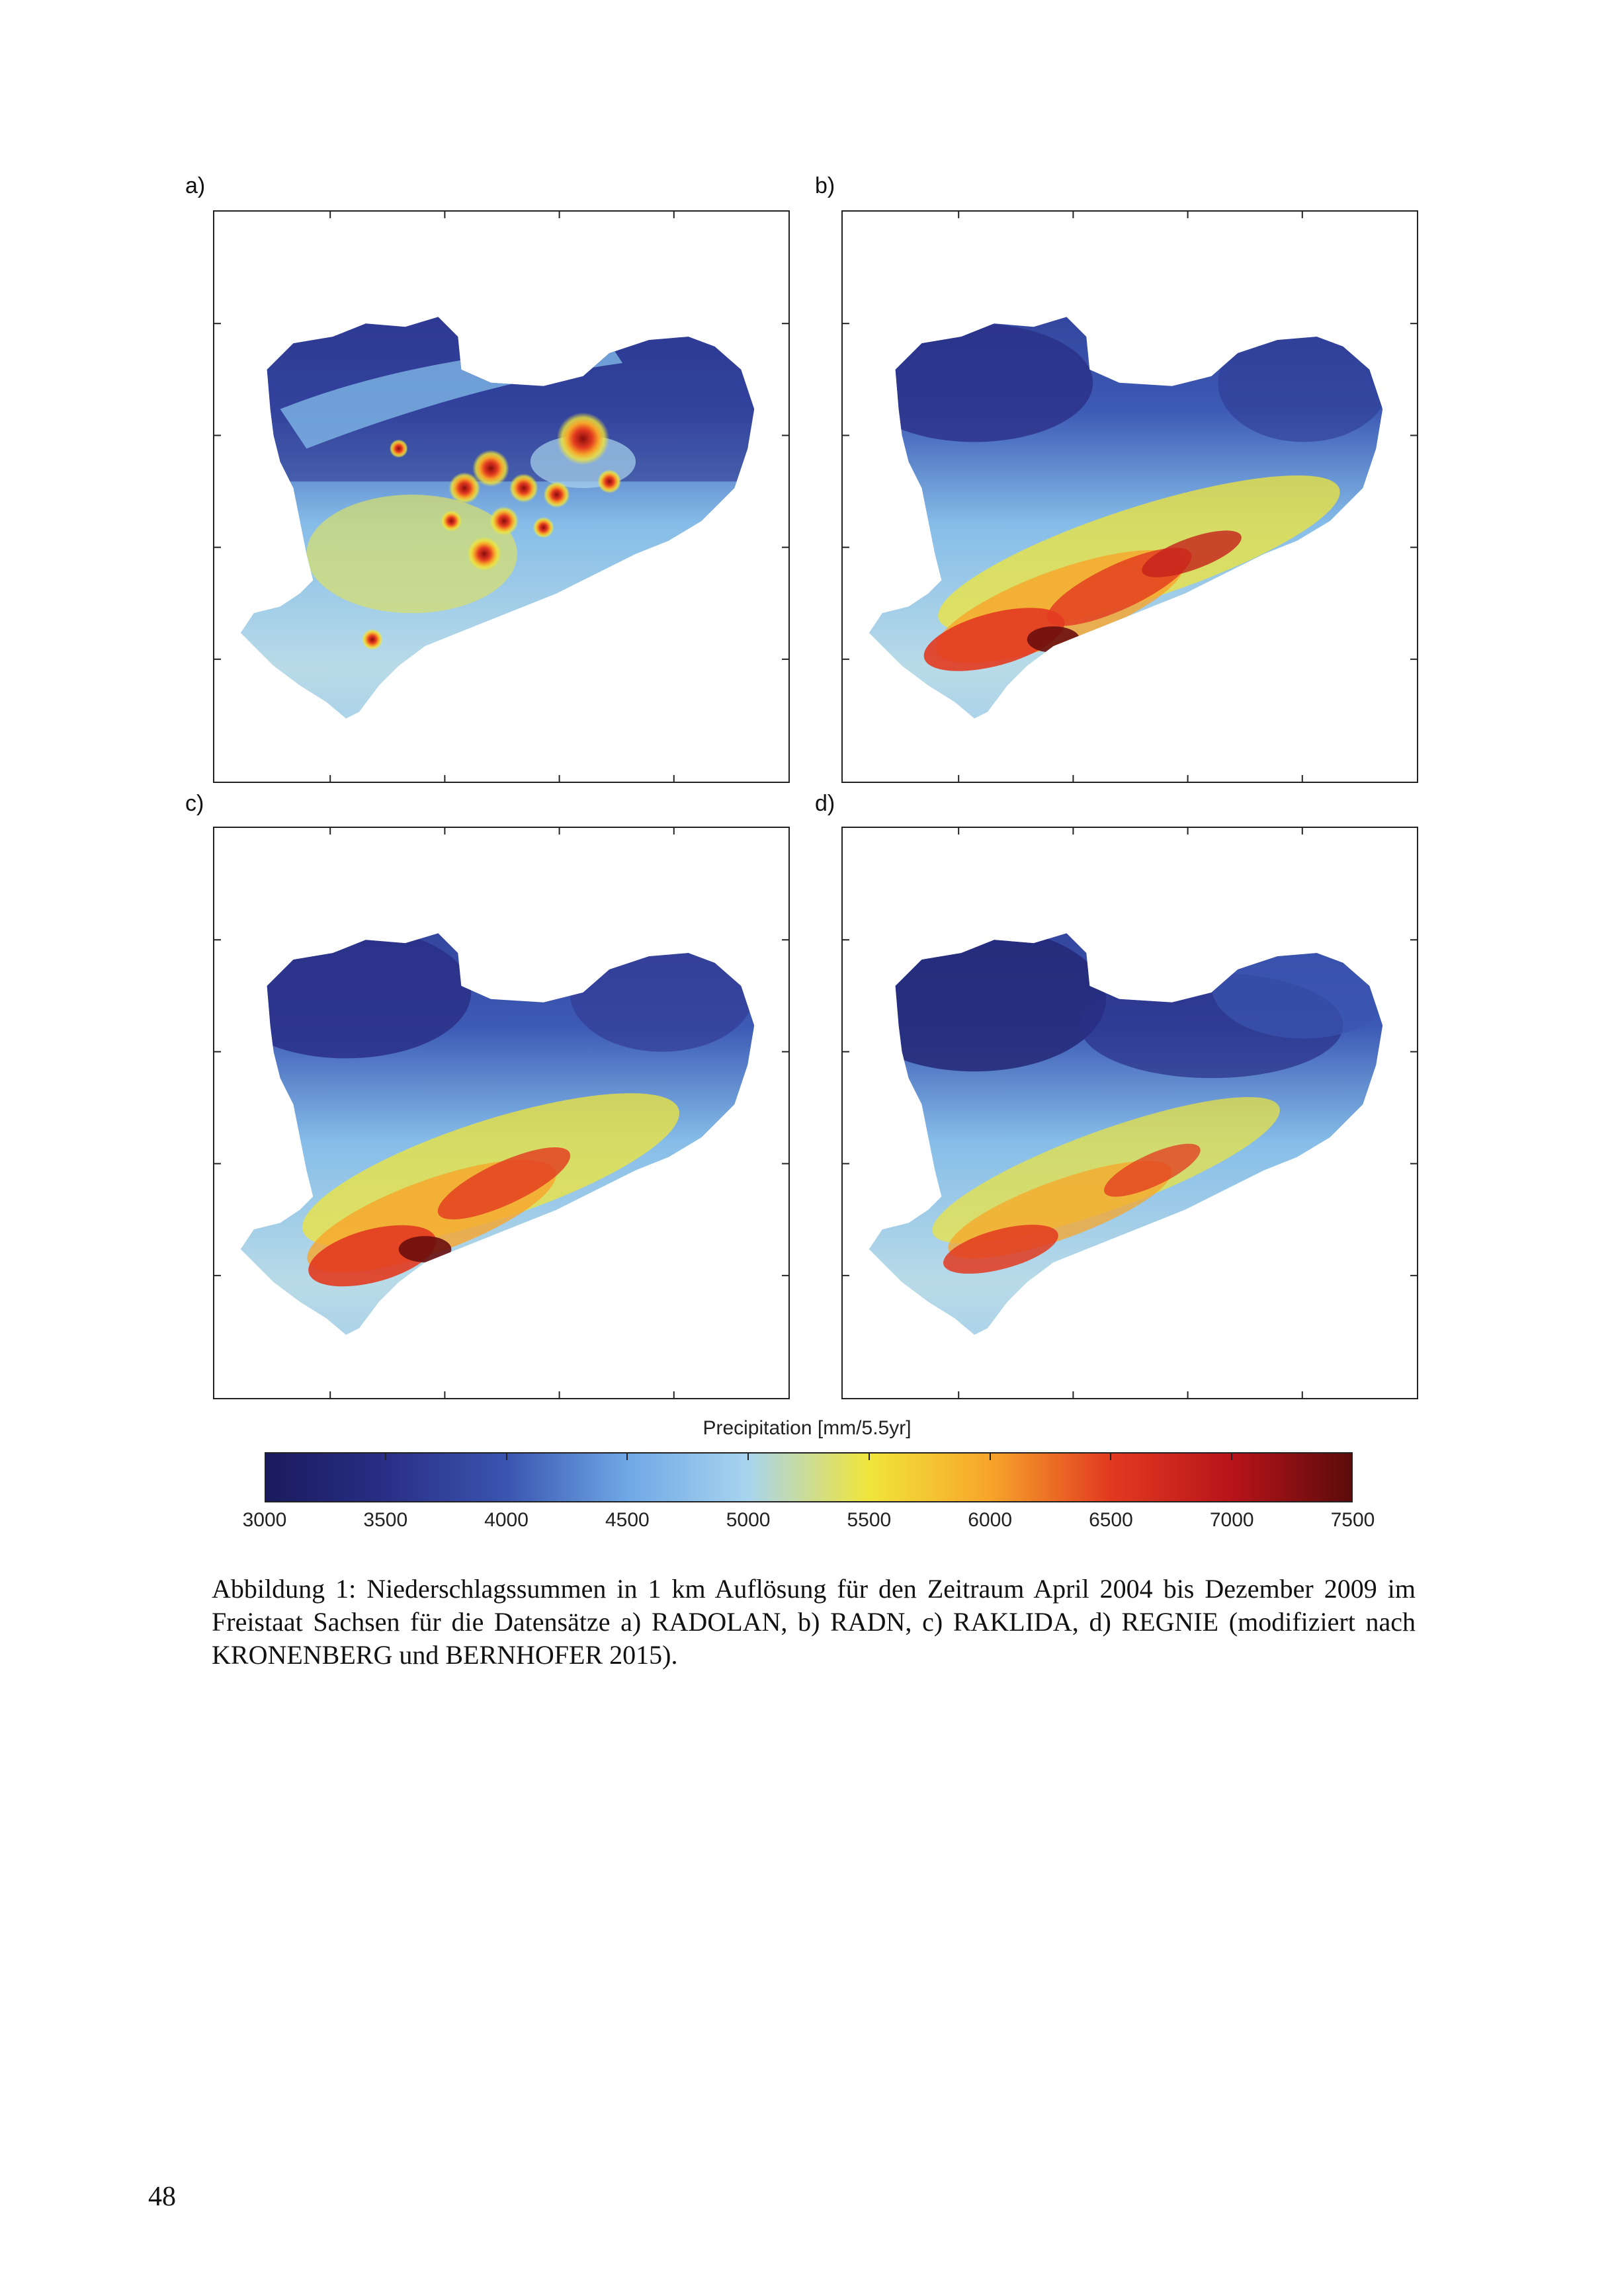 This screenshot has width=1614, height=2296. I want to click on colorbar-tick-label: 4500, so click(627, 1520).